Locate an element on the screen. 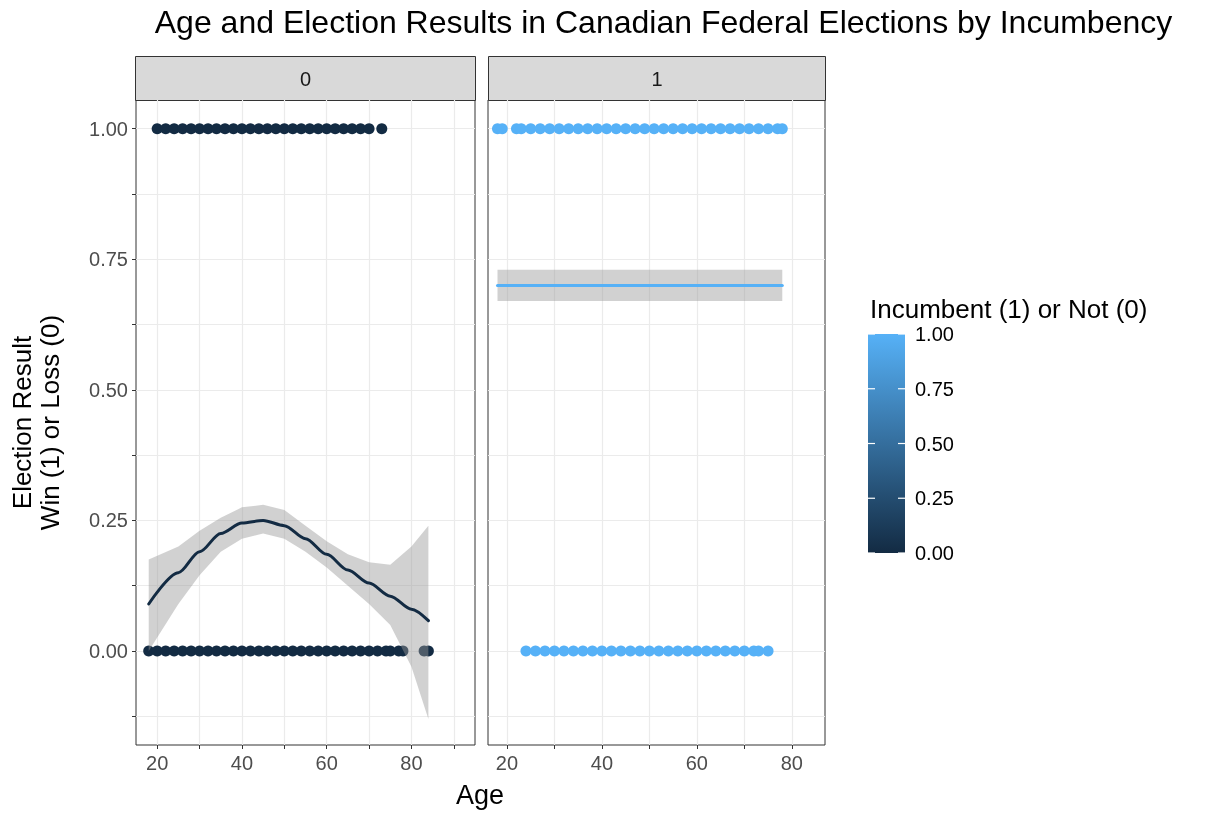 The image size is (1207, 819). chart-subtitle: 0 is located at coordinates (305, 78).